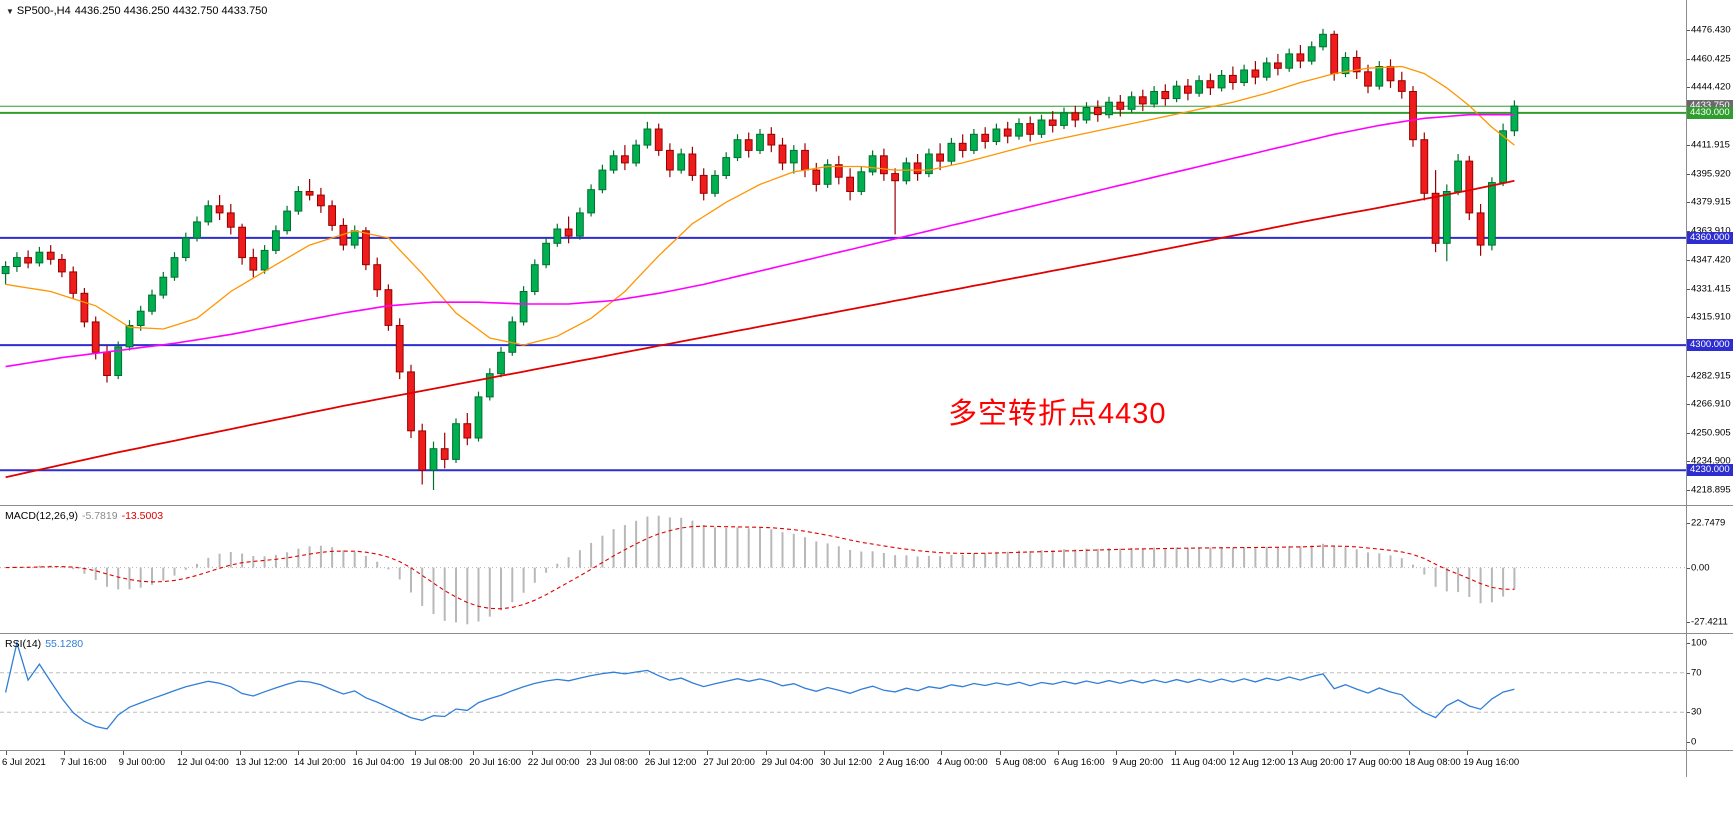 This screenshot has width=1733, height=838. What do you see at coordinates (495, 762) in the screenshot?
I see `time-axis-label: 20 Jul 16:00` at bounding box center [495, 762].